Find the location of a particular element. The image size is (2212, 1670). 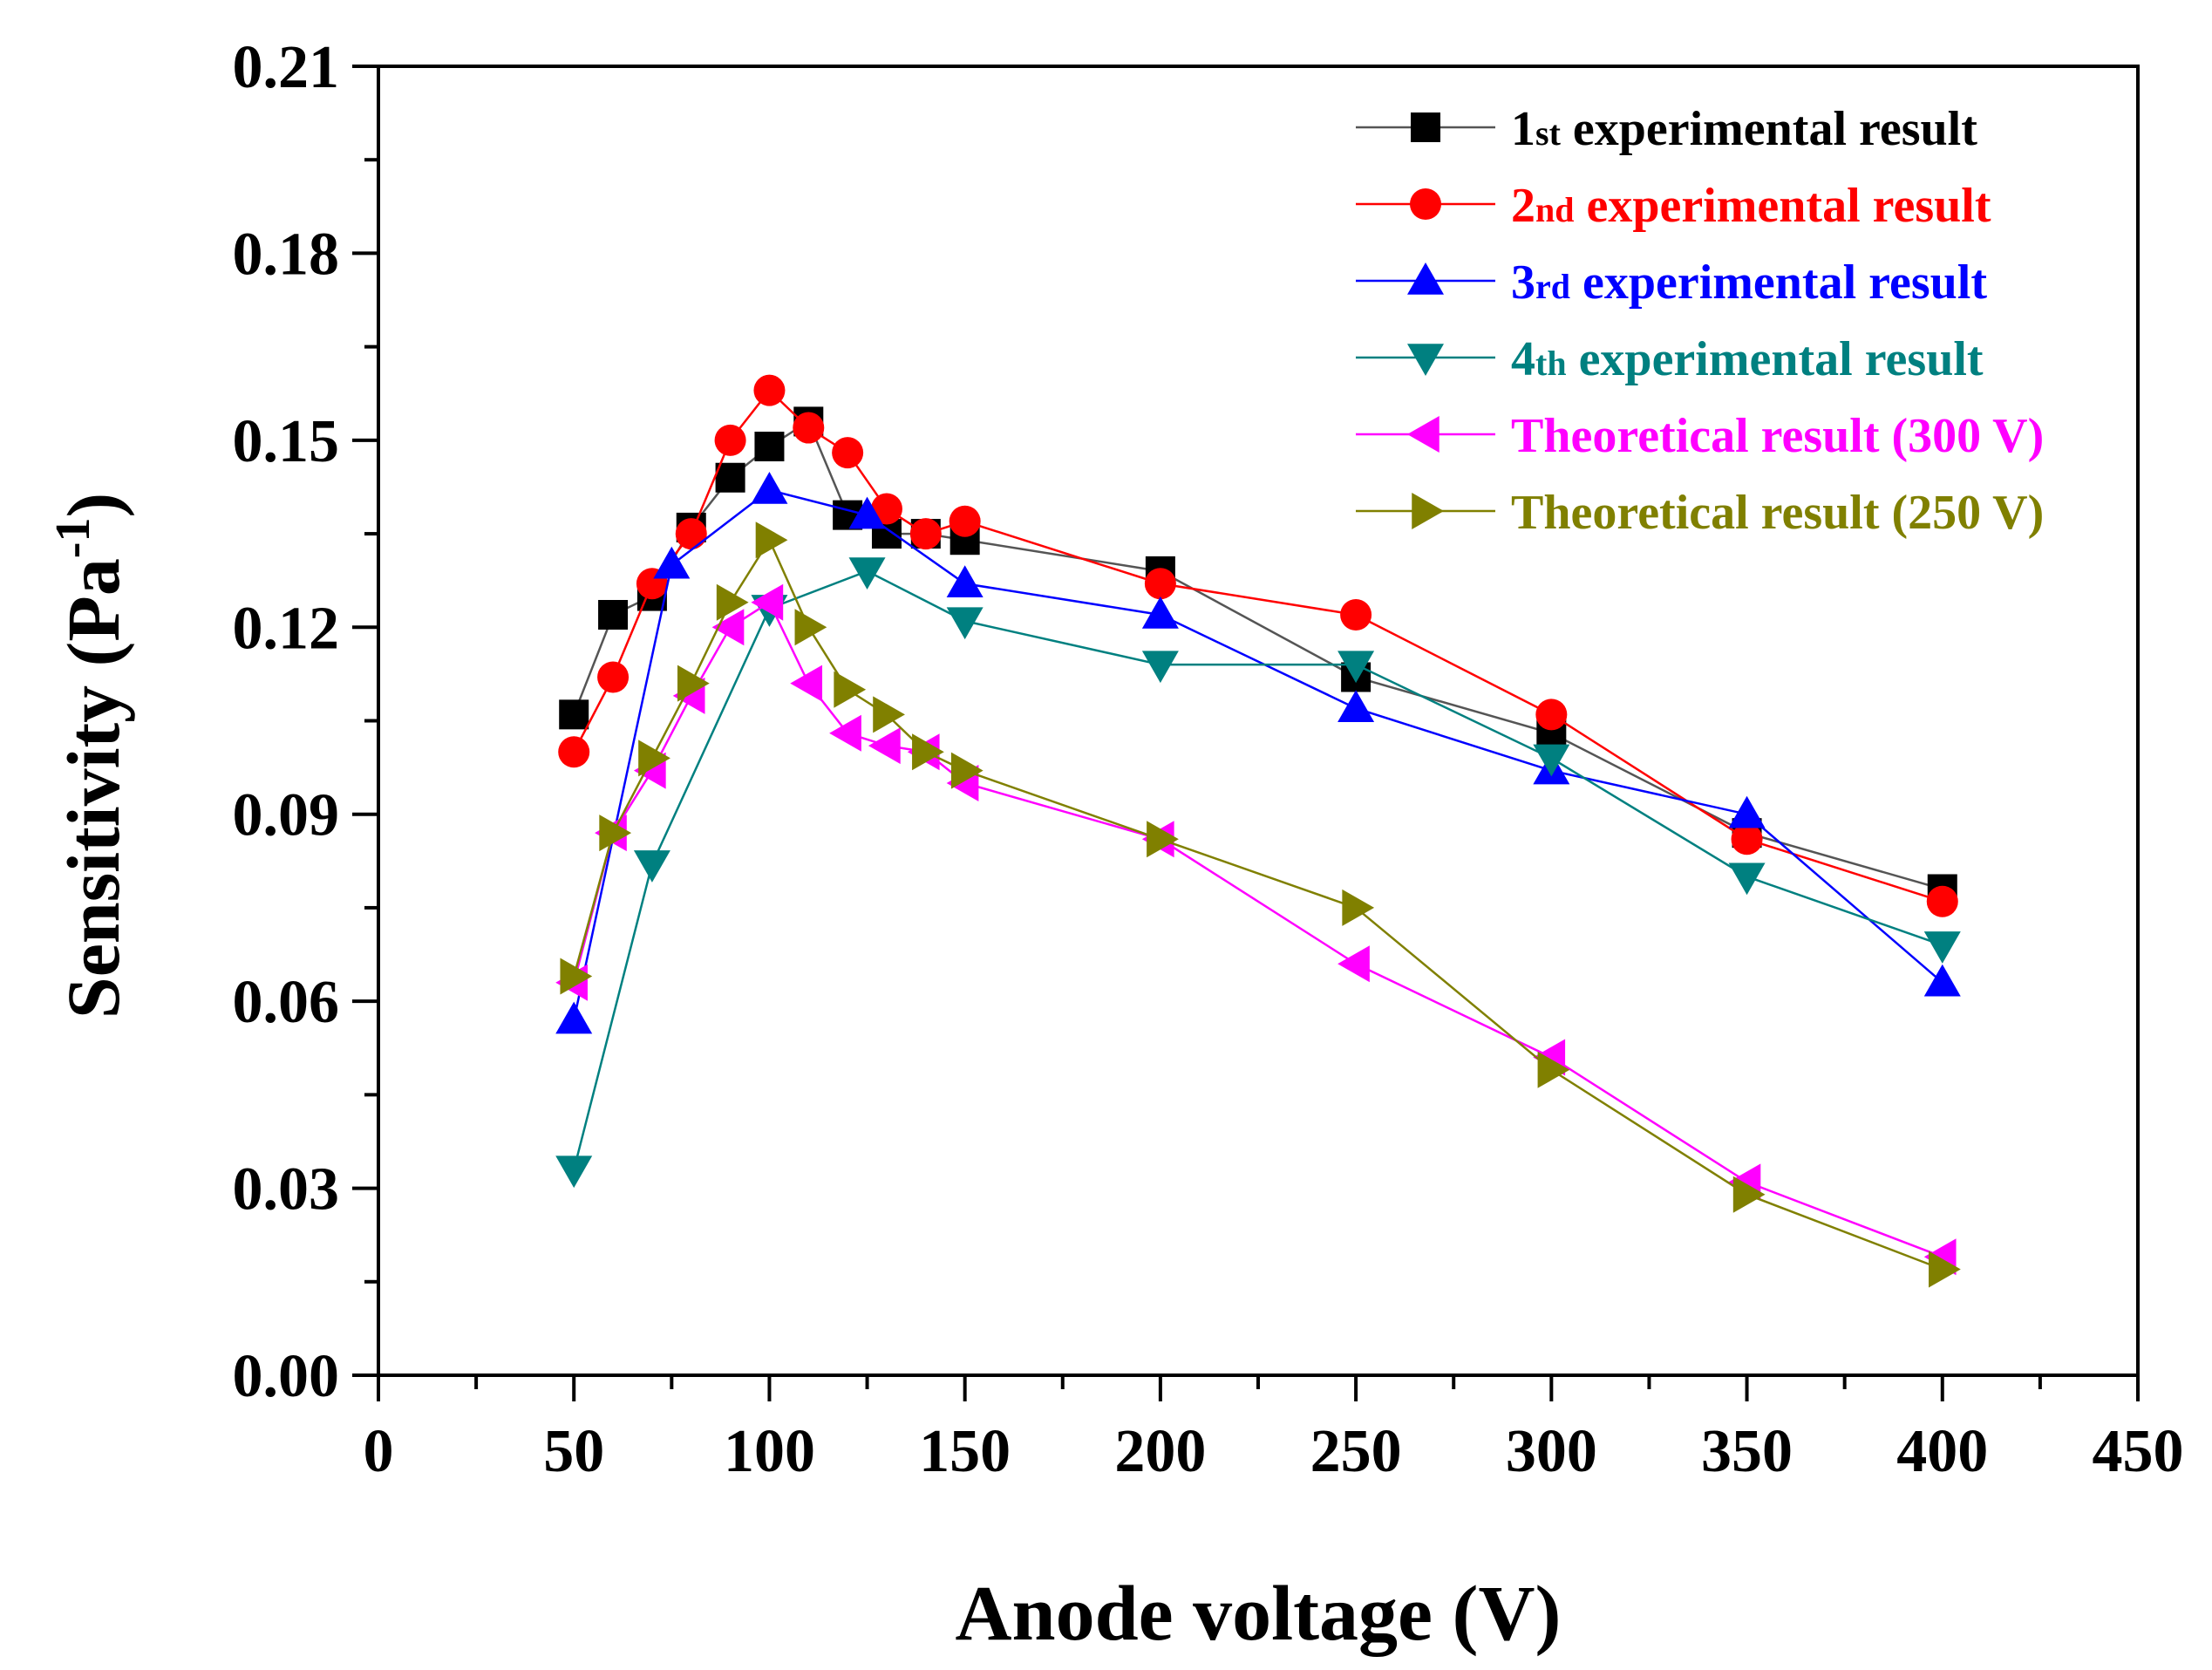

x-tick-label: 450 is located at coordinates (2138, 1451).